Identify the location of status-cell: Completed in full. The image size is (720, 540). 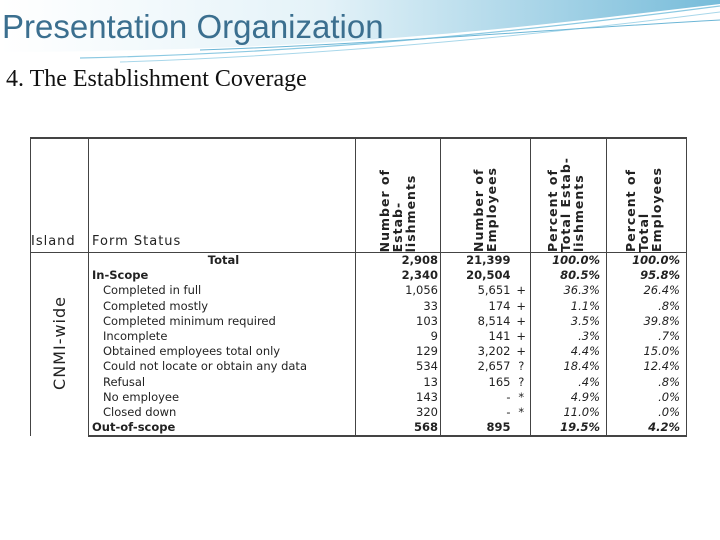
(222, 291).